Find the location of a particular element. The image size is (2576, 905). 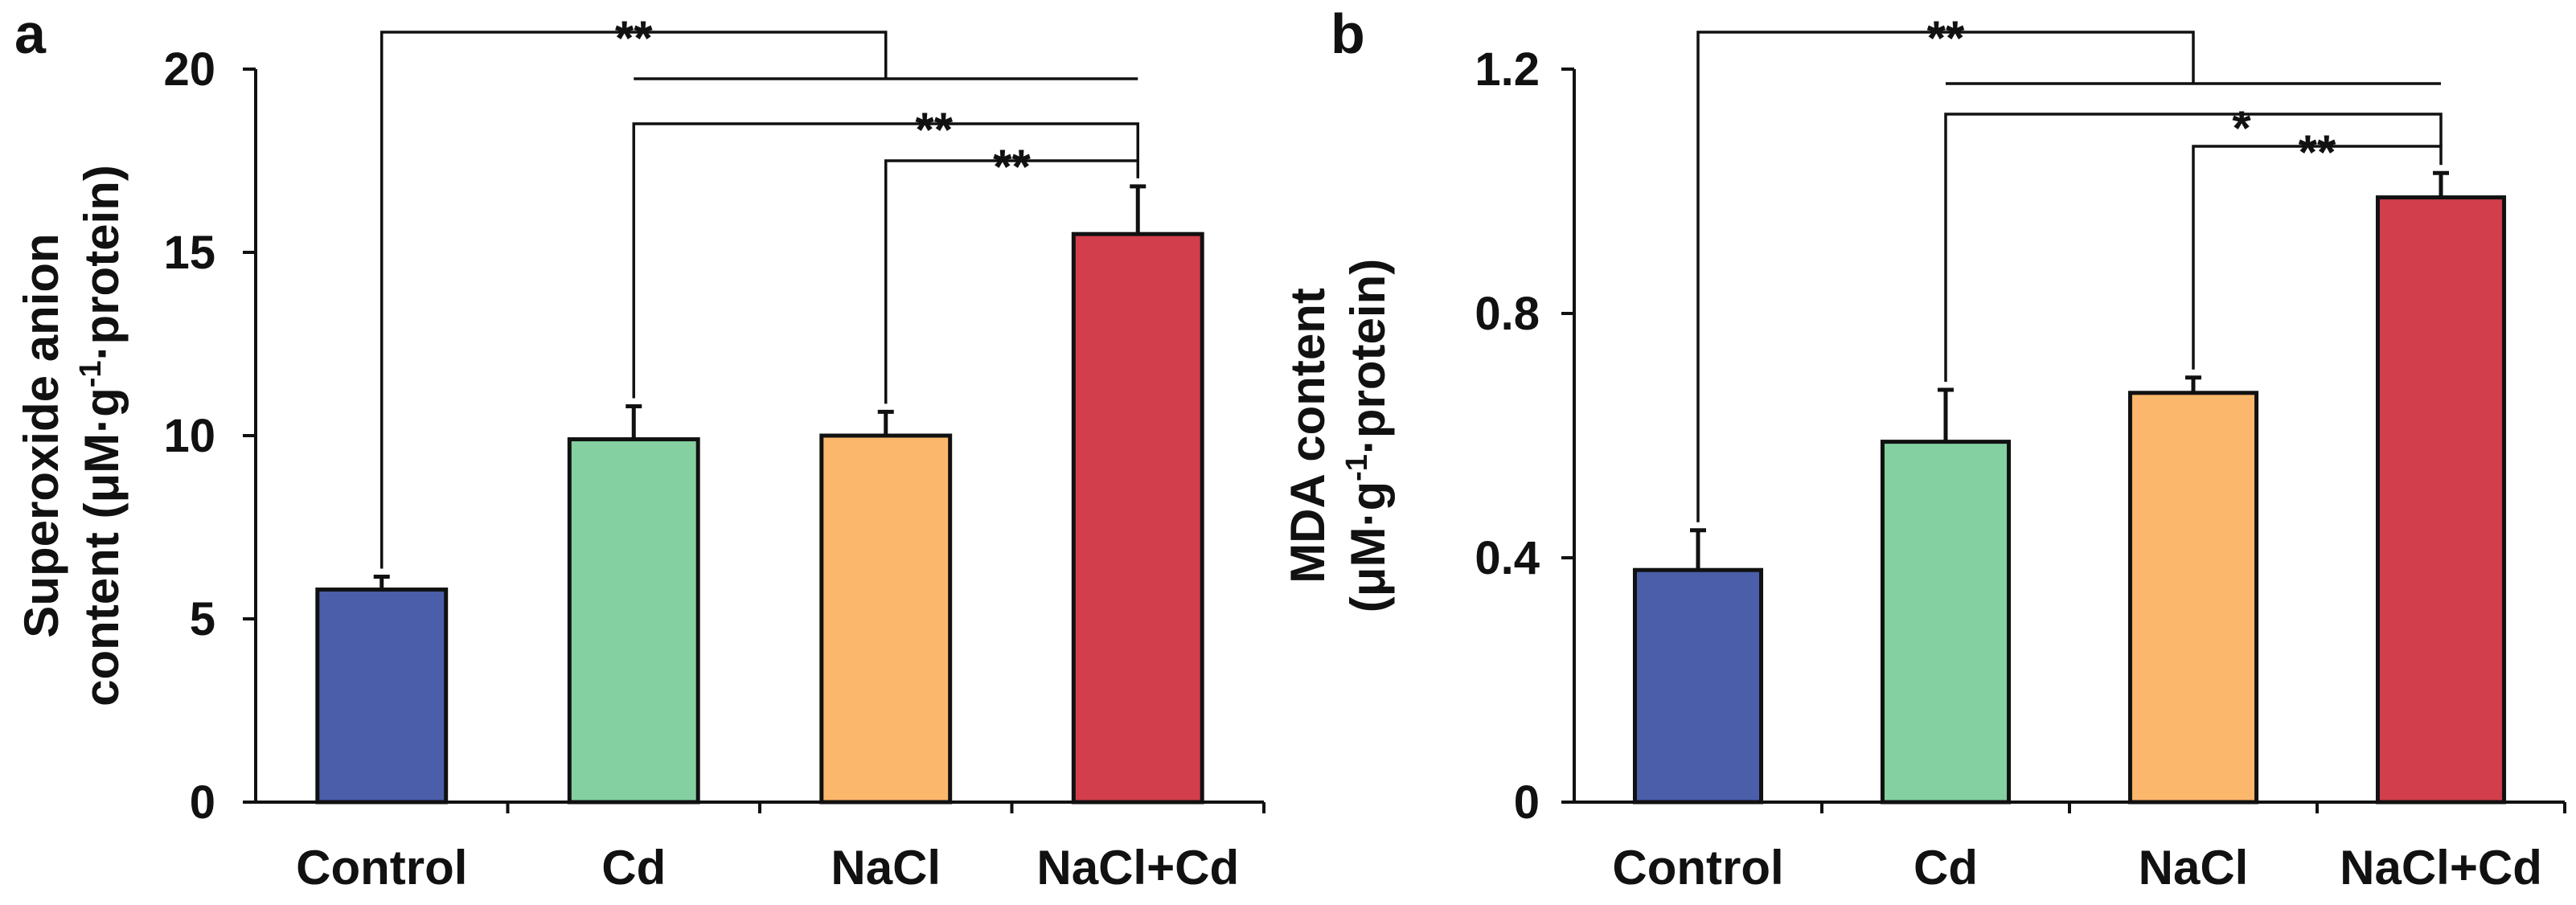

y-axis-label-line1: MDA content is located at coordinates (1308, 436).